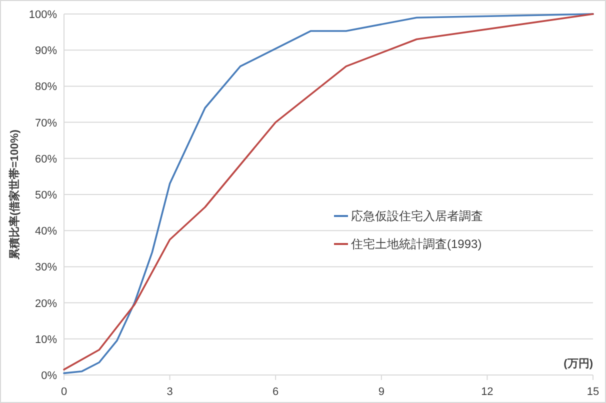 This screenshot has width=606, height=403. What do you see at coordinates (169, 392) in the screenshot?
I see `x-tick-label: 3` at bounding box center [169, 392].